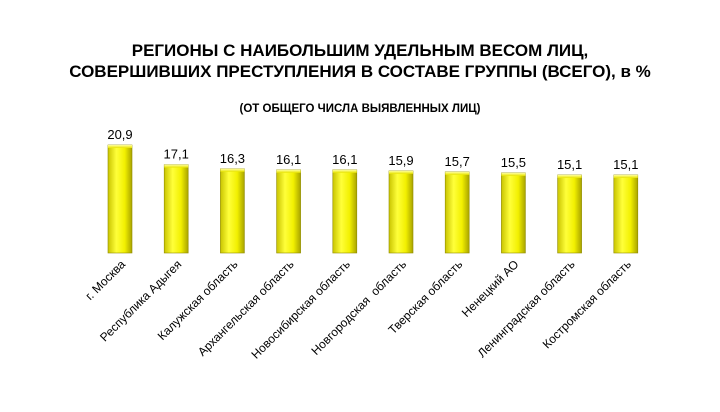 Image resolution: width=720 pixels, height=412 pixels. Describe the element at coordinates (625, 164) in the screenshot. I see `value-label-10: 15,1` at that location.